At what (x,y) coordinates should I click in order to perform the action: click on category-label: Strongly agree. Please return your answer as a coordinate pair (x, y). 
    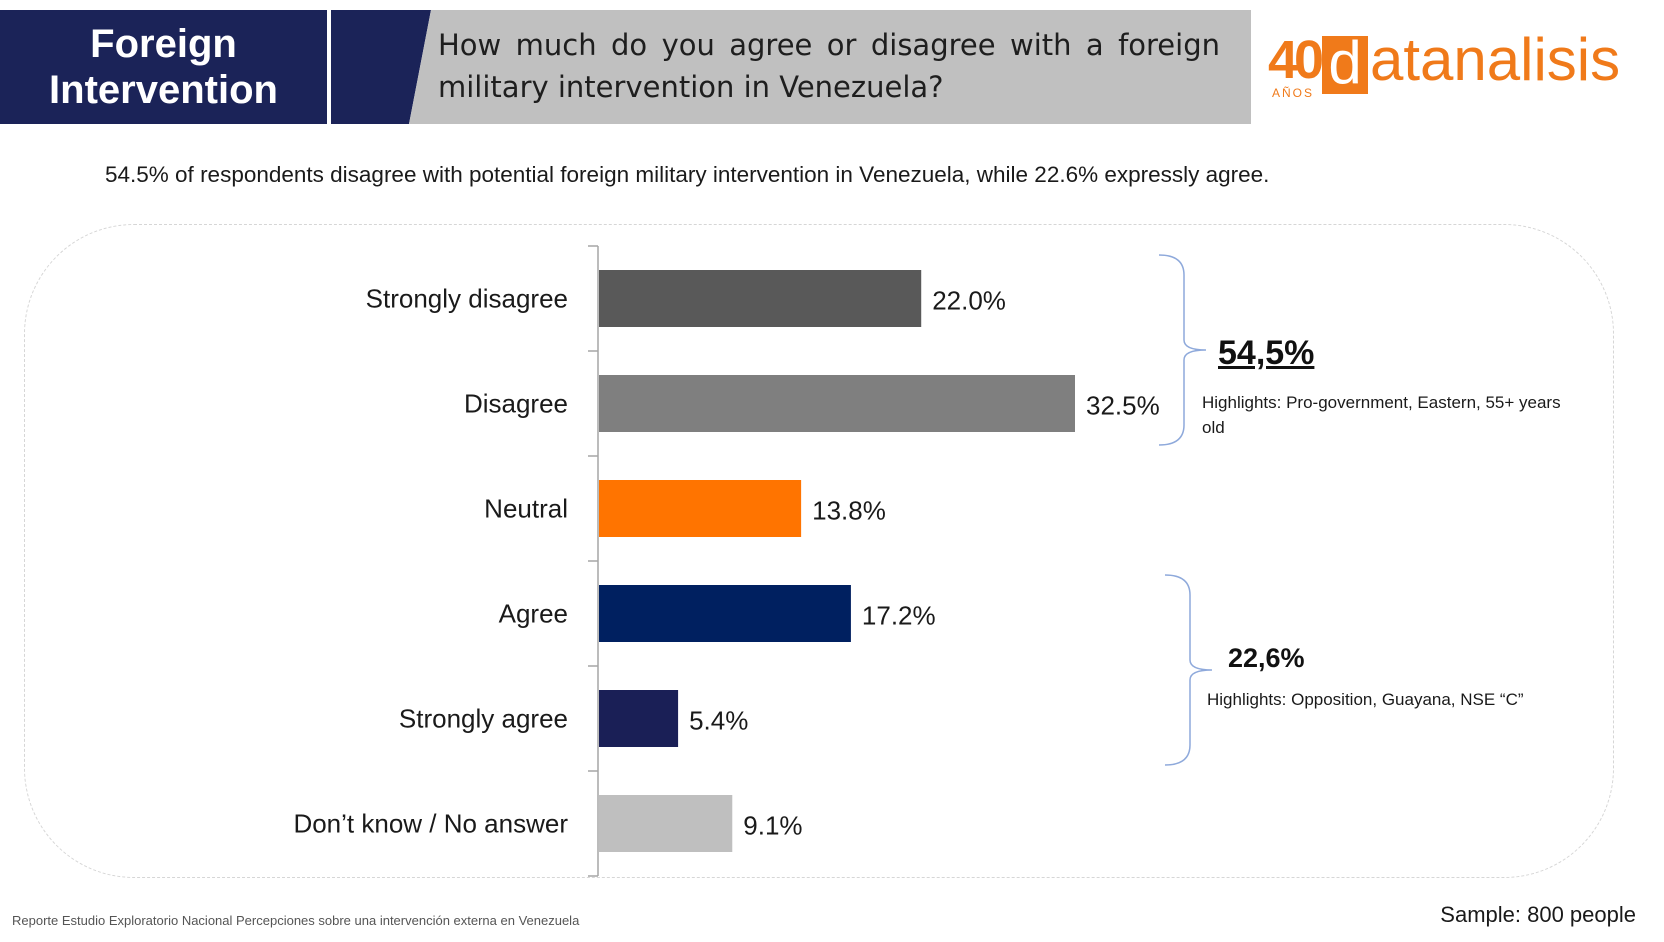
    Looking at the image, I should click on (483, 718).